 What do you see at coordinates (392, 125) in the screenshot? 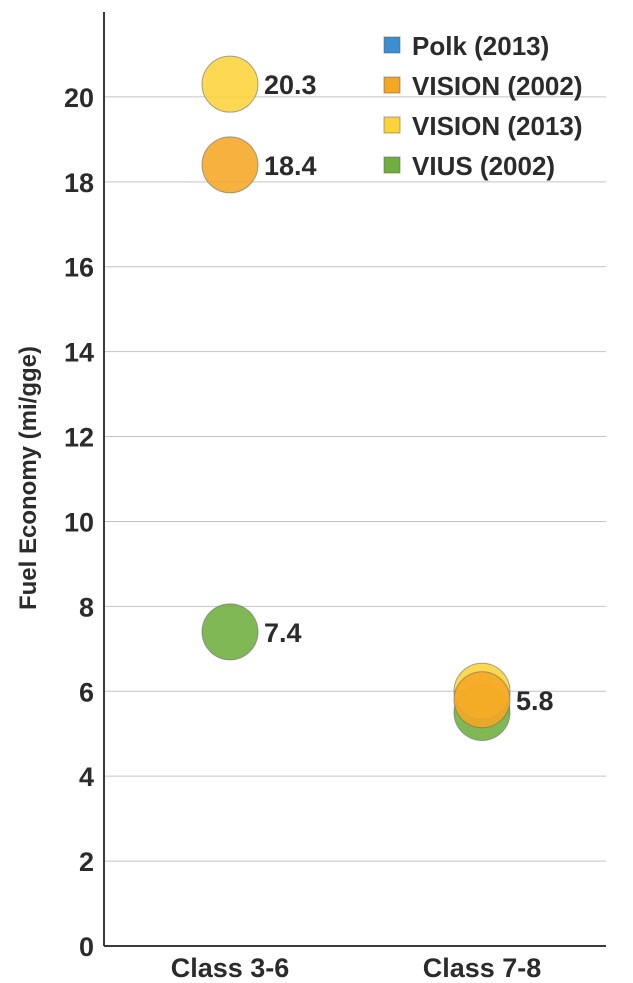
I see `legend-swatch-vision-2013` at bounding box center [392, 125].